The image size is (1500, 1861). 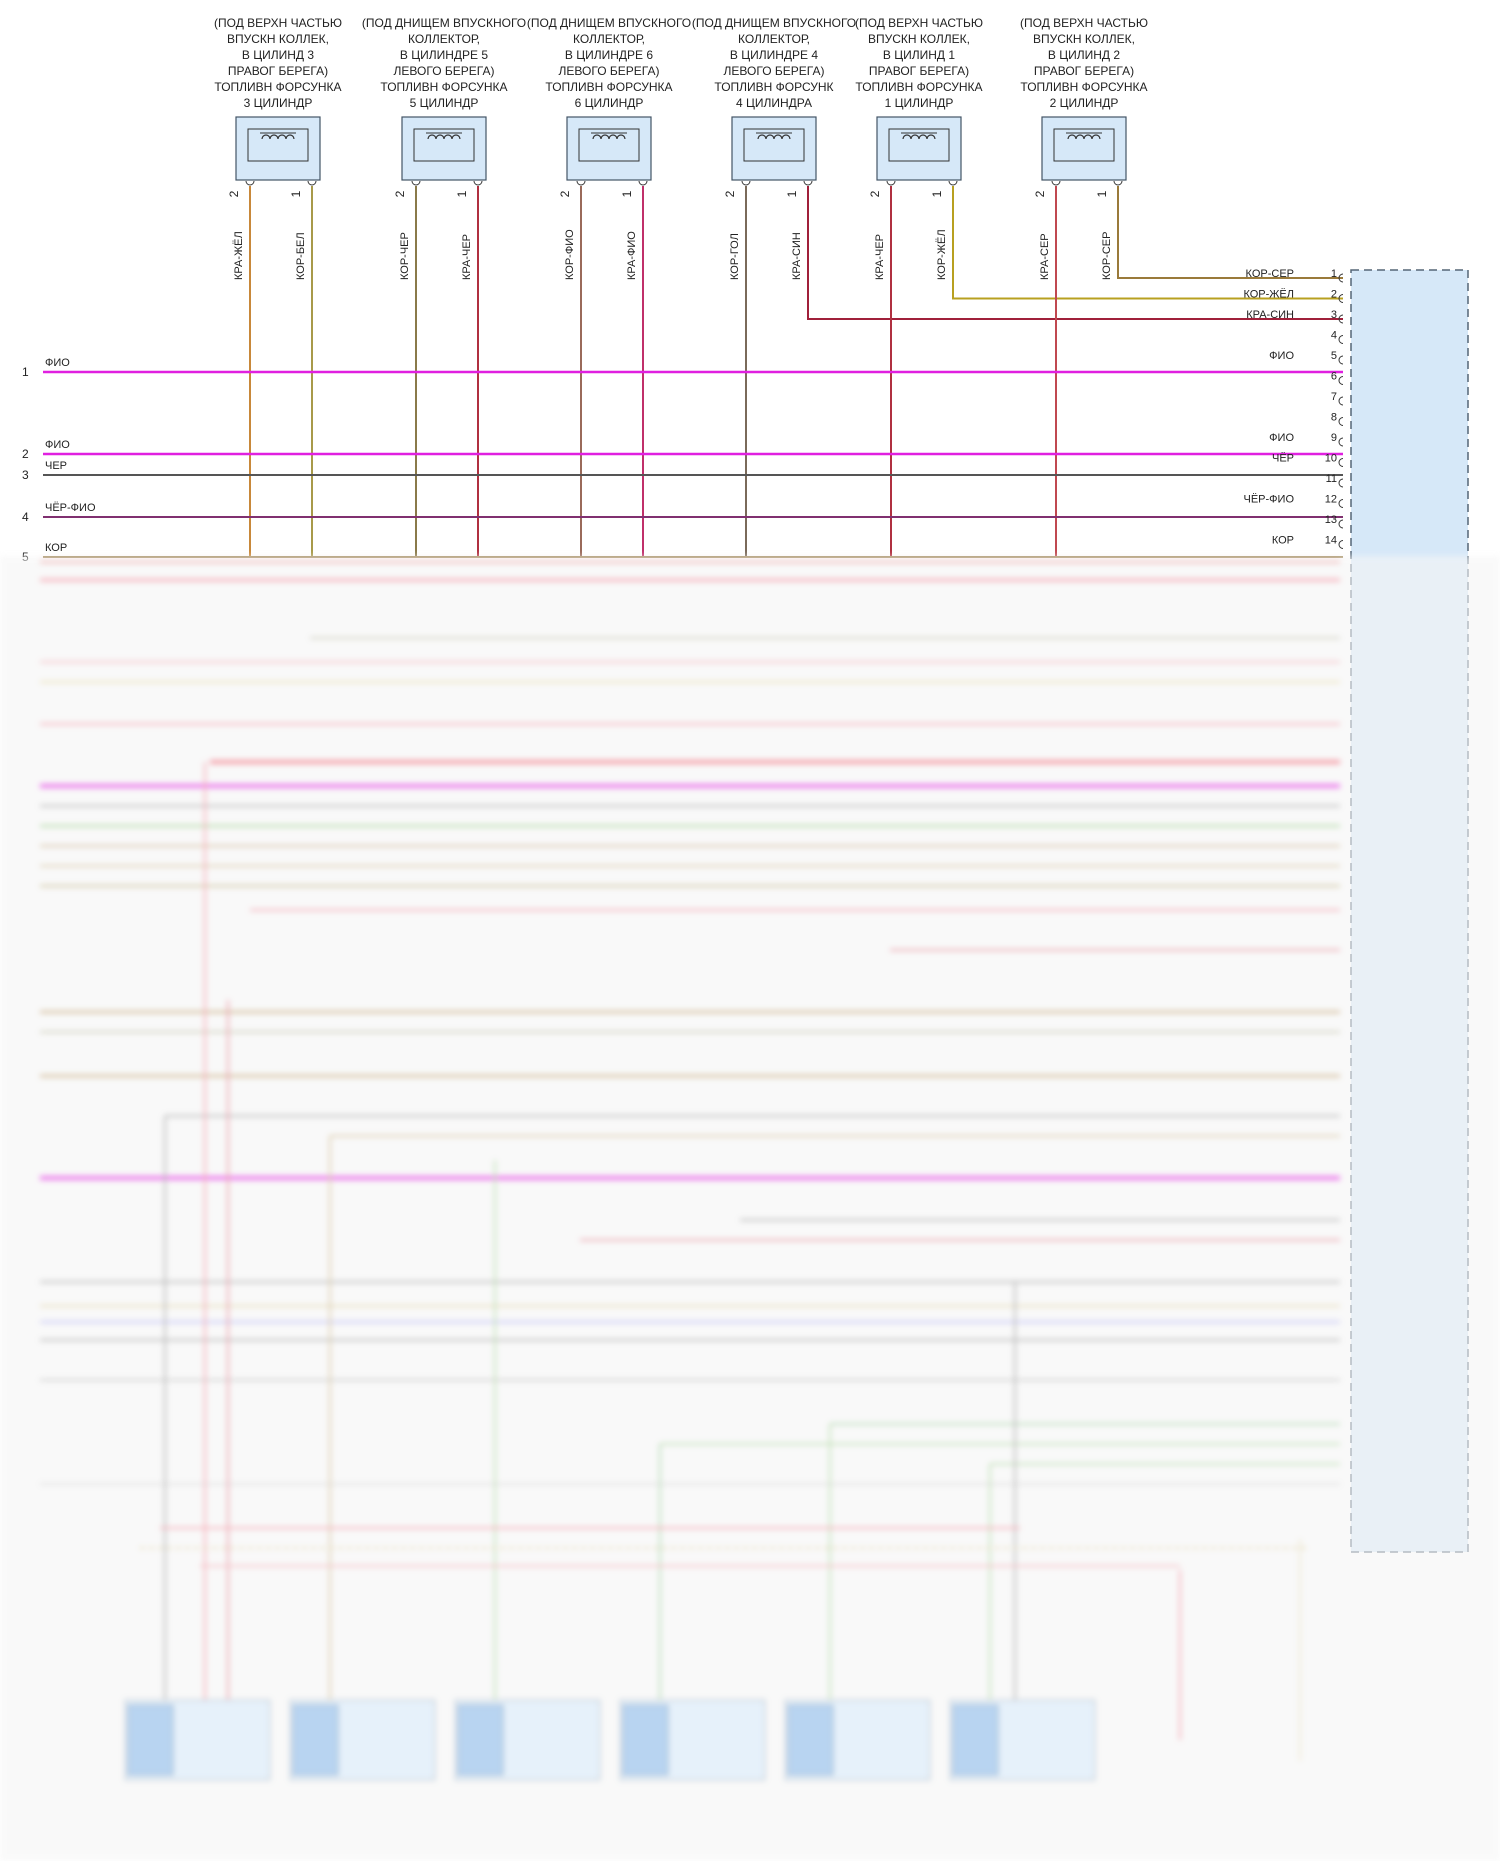 I want to click on ecu-pin-color-label: КОР-ЖЁЛ, so click(x=1268, y=295).